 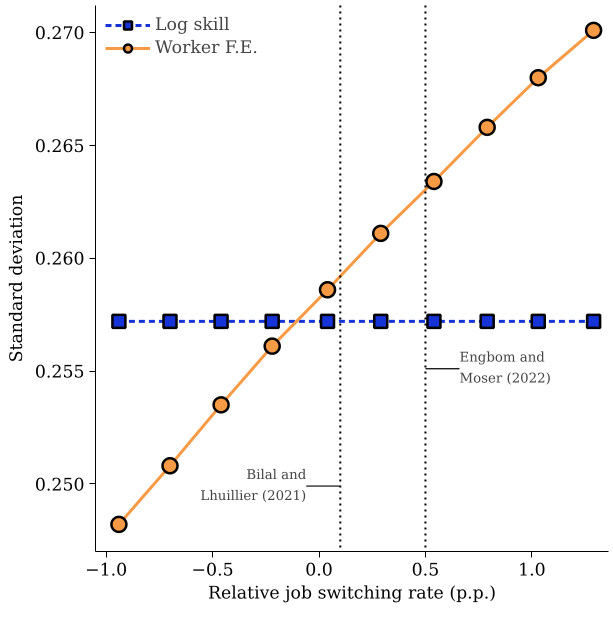 What do you see at coordinates (16, 278) in the screenshot?
I see `y-axis-title: Standard deviation` at bounding box center [16, 278].